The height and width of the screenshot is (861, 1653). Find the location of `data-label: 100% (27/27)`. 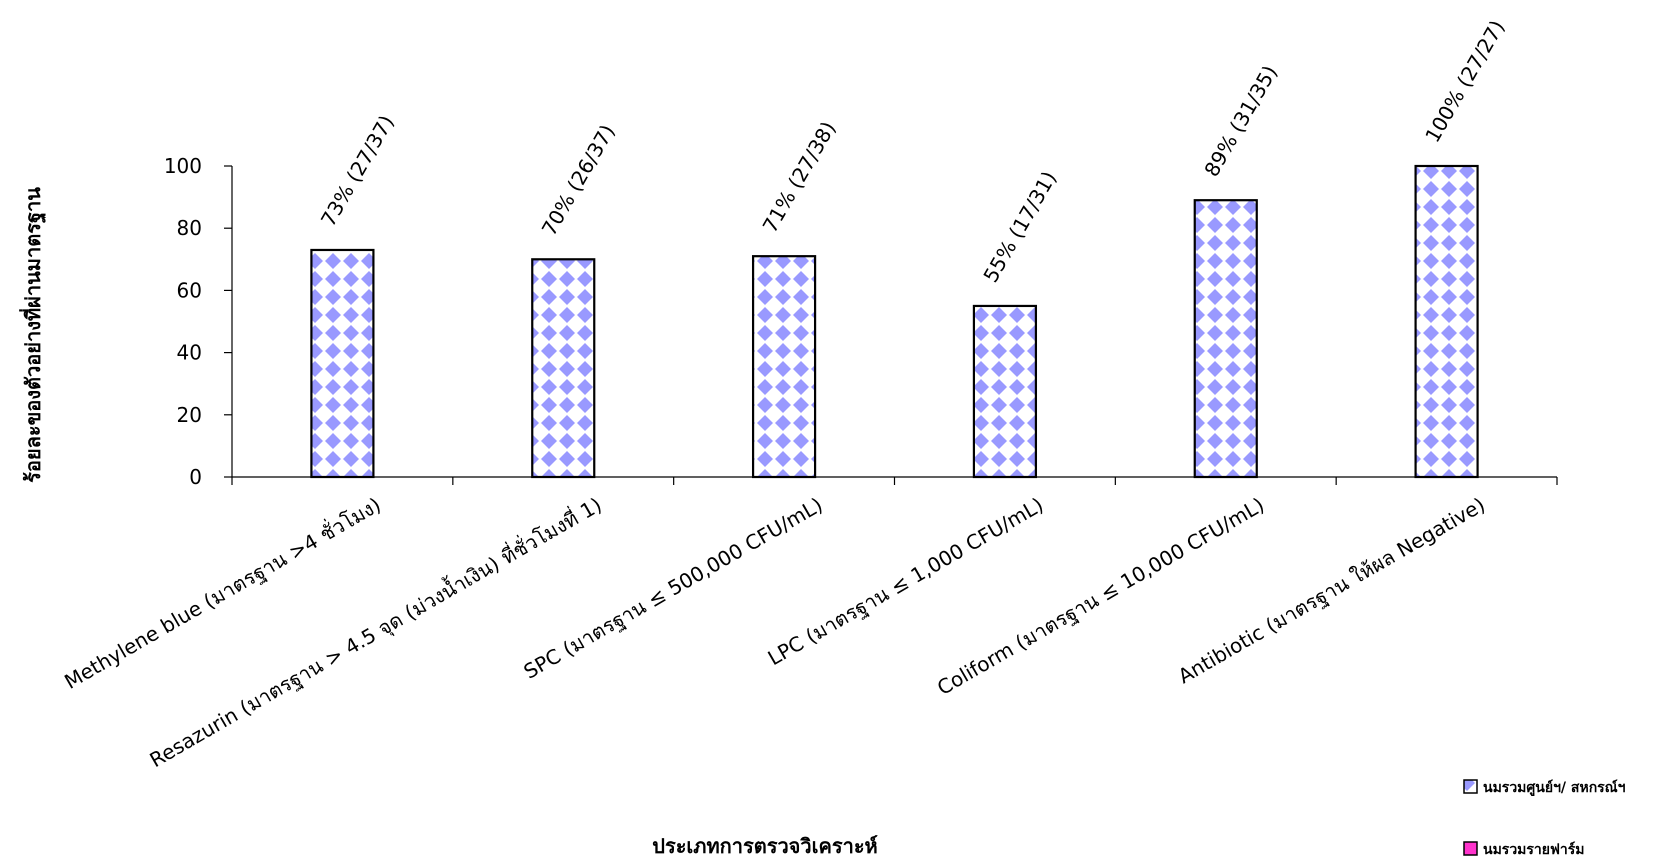

data-label: 100% (27/27) is located at coordinates (1464, 81).